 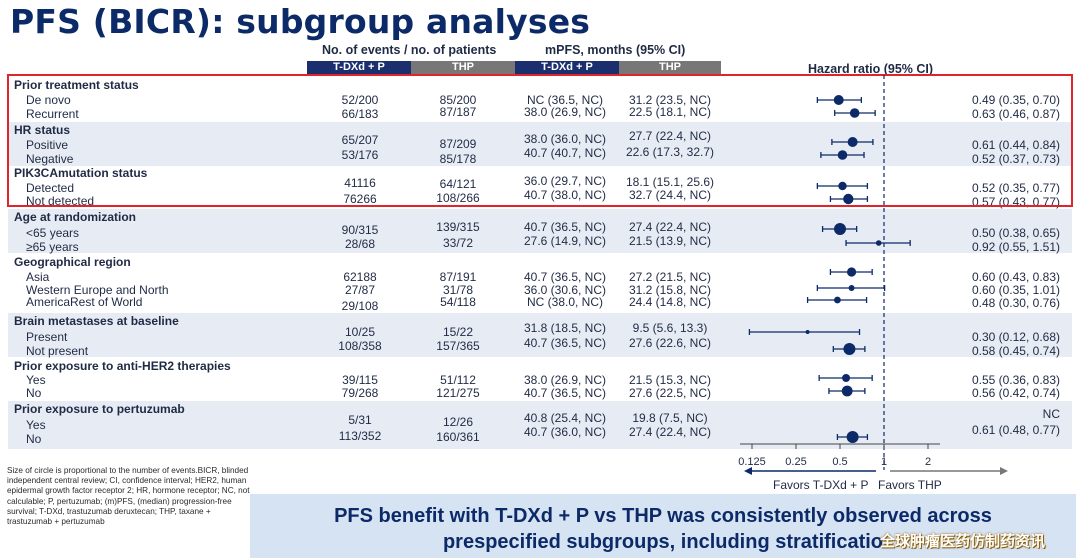 I want to click on hr-value: 0.56 (0.42, 0.74), so click(x=1015, y=393).